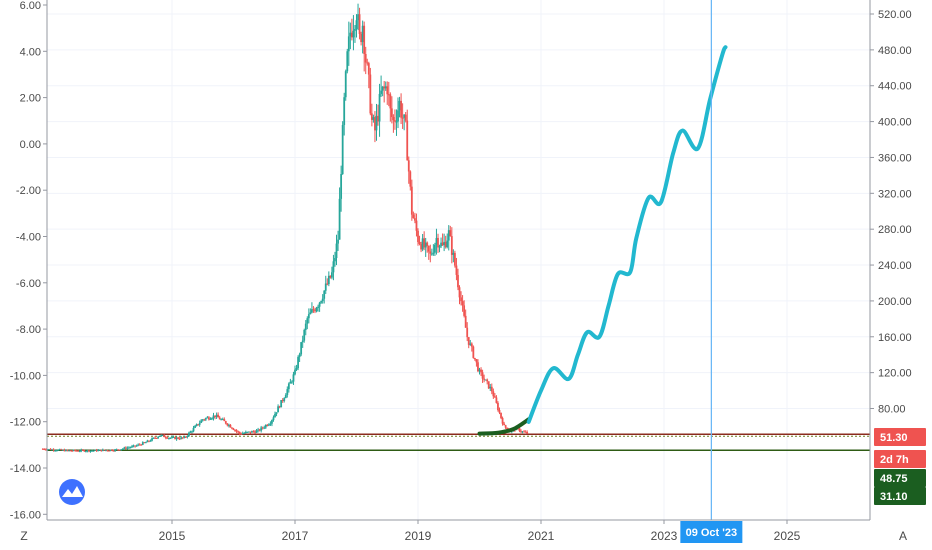 This screenshot has width=932, height=550. Describe the element at coordinates (900, 466) in the screenshot. I see `price-labels: 51.30 2d 7h 48.75 31.10` at that location.